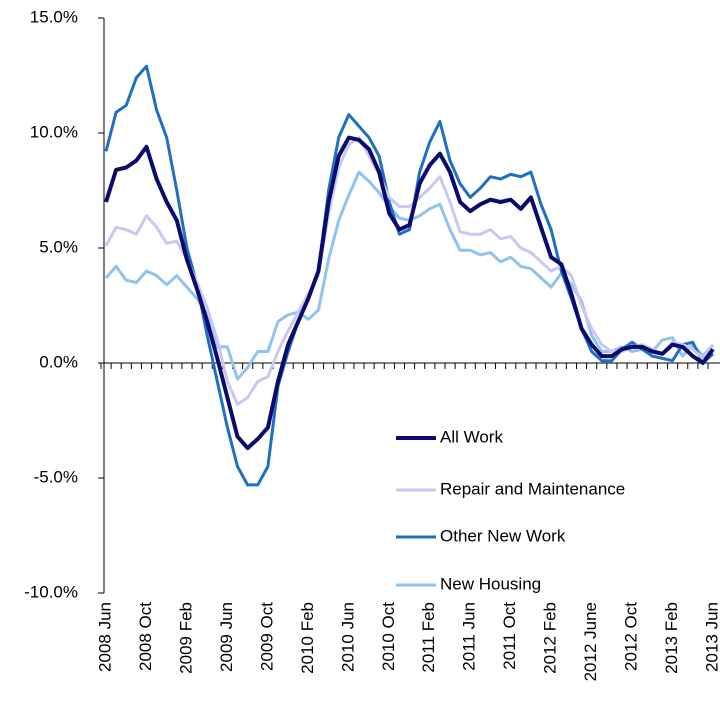 This screenshot has width=720, height=719. I want to click on legend-label: Other New Work, so click(503, 535).